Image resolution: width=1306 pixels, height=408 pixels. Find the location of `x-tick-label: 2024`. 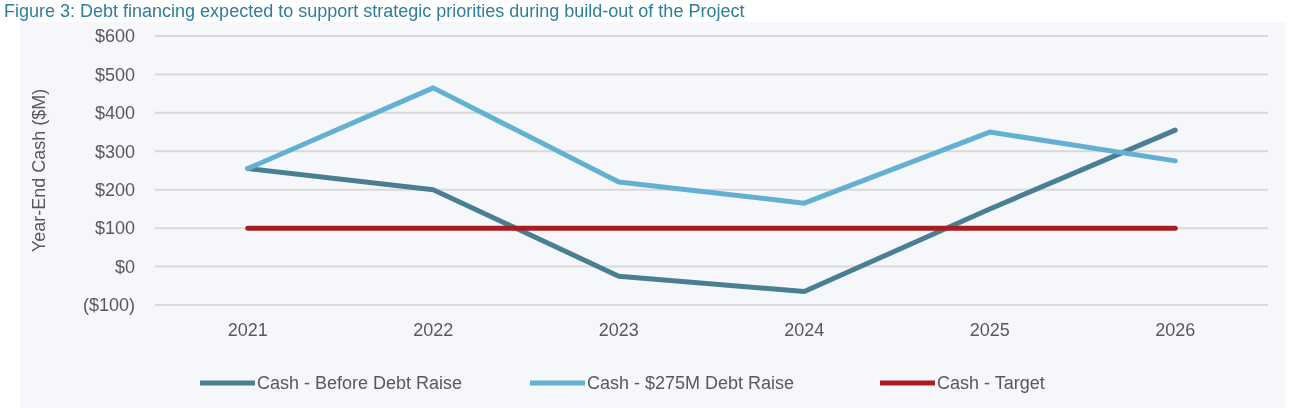

x-tick-label: 2024 is located at coordinates (804, 330).